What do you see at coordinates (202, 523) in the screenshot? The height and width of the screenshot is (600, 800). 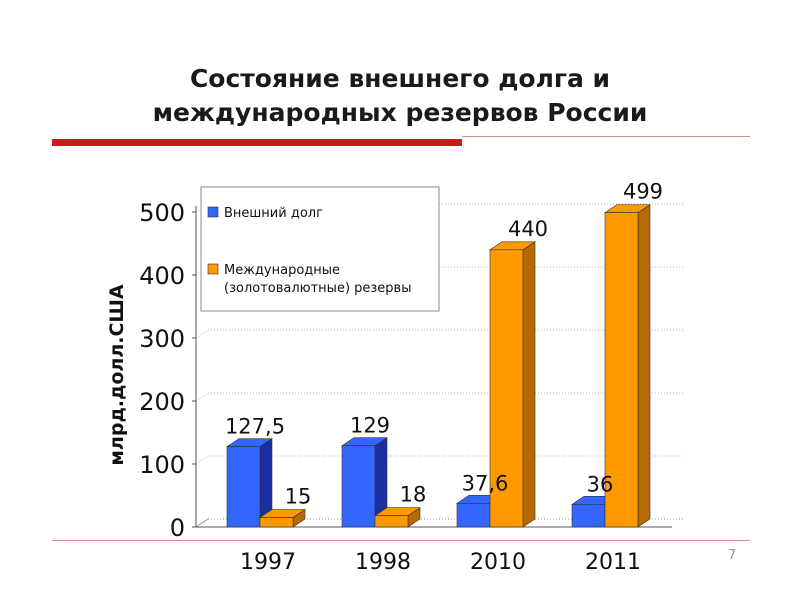 I see `floor-left-edge` at bounding box center [202, 523].